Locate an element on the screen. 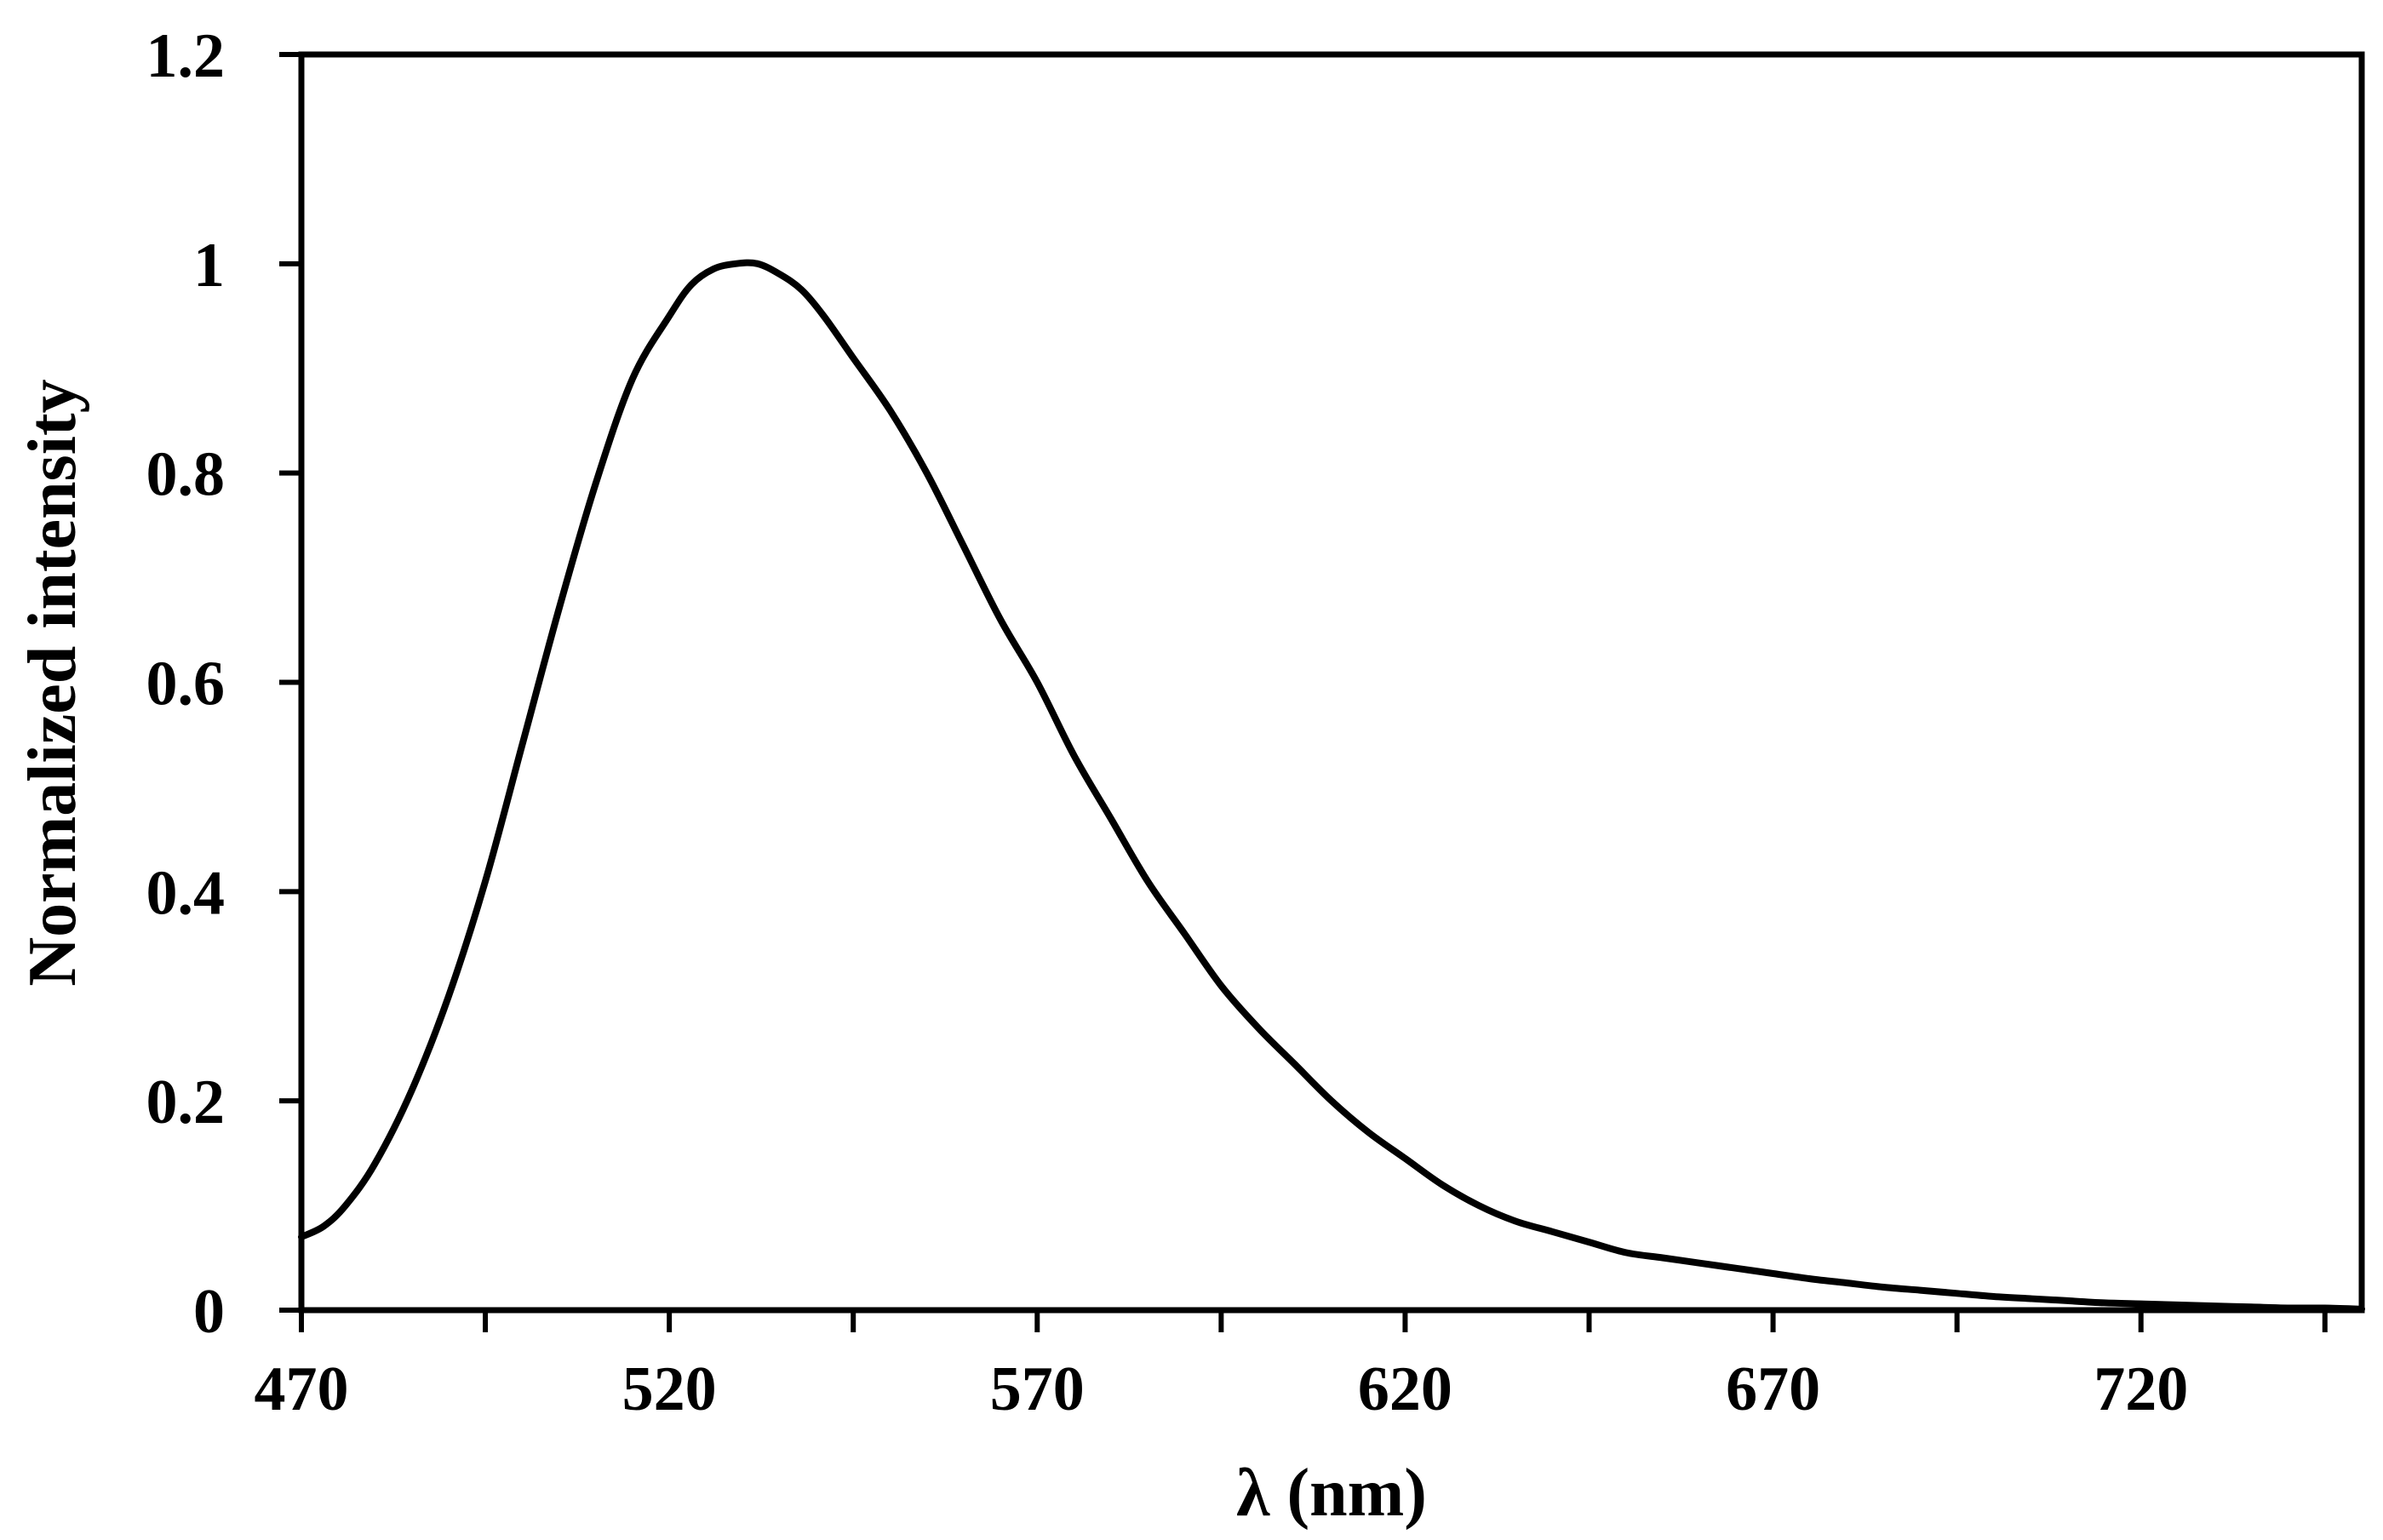 This screenshot has height=1540, width=2383. x-tick-label: 520 is located at coordinates (669, 1389).